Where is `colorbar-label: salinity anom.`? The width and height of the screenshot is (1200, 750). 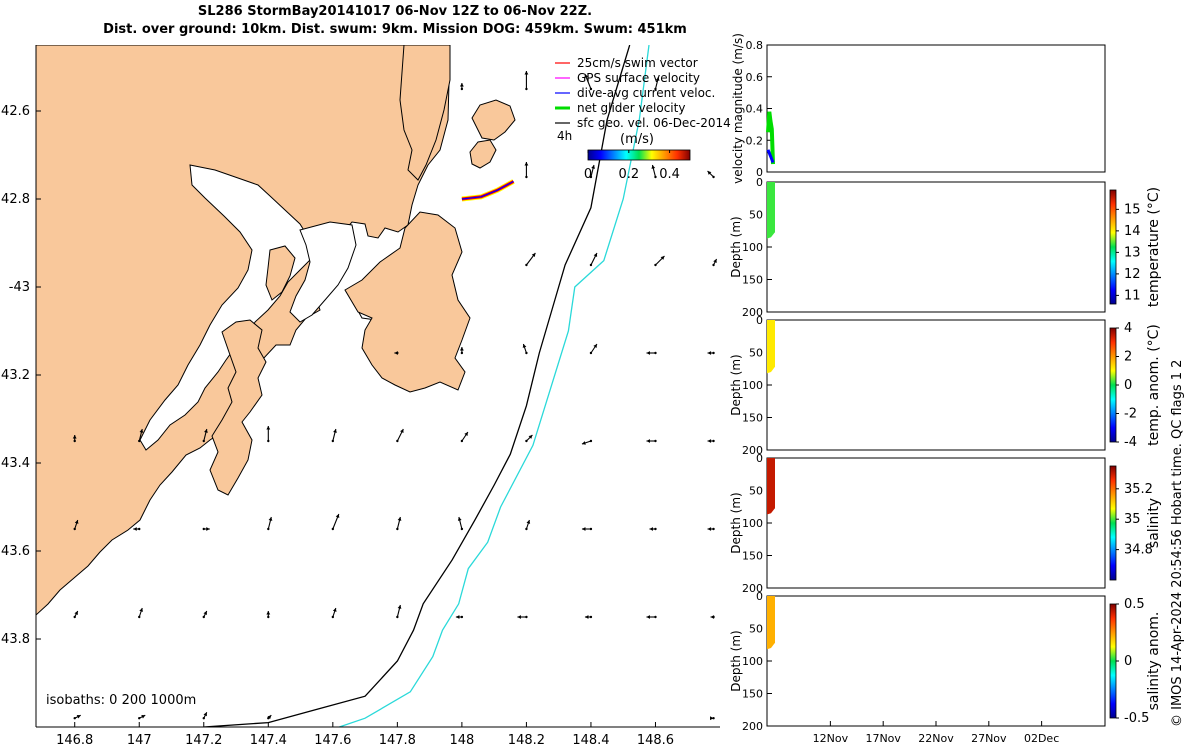
colorbar-label: salinity anom. is located at coordinates (1154, 661).